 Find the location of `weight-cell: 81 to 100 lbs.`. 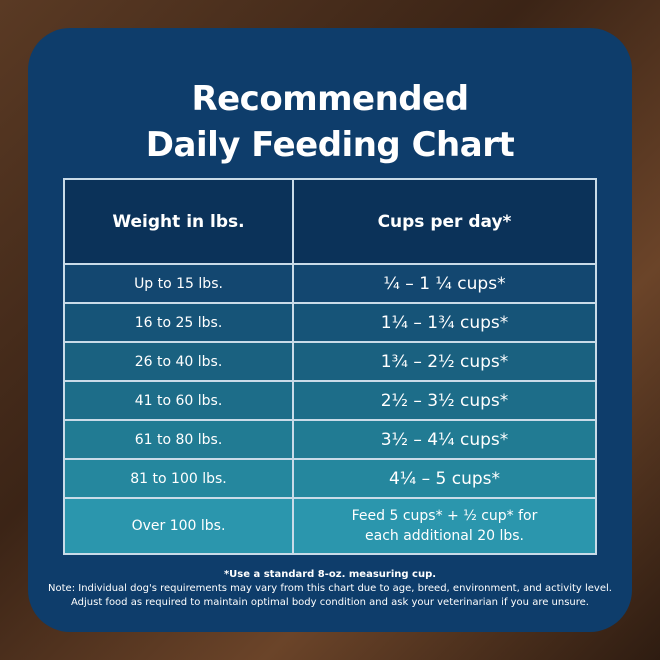

weight-cell: 81 to 100 lbs. is located at coordinates (178, 478).